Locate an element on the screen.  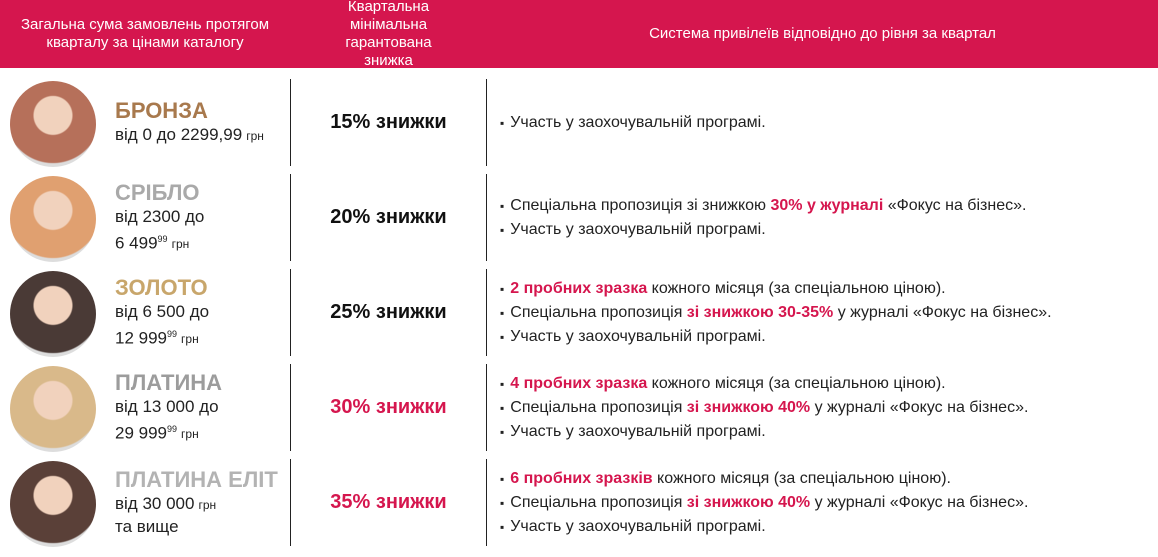
tier-info: БРОНЗА від 0 до 2299,99 грн is located at coordinates (202, 122).